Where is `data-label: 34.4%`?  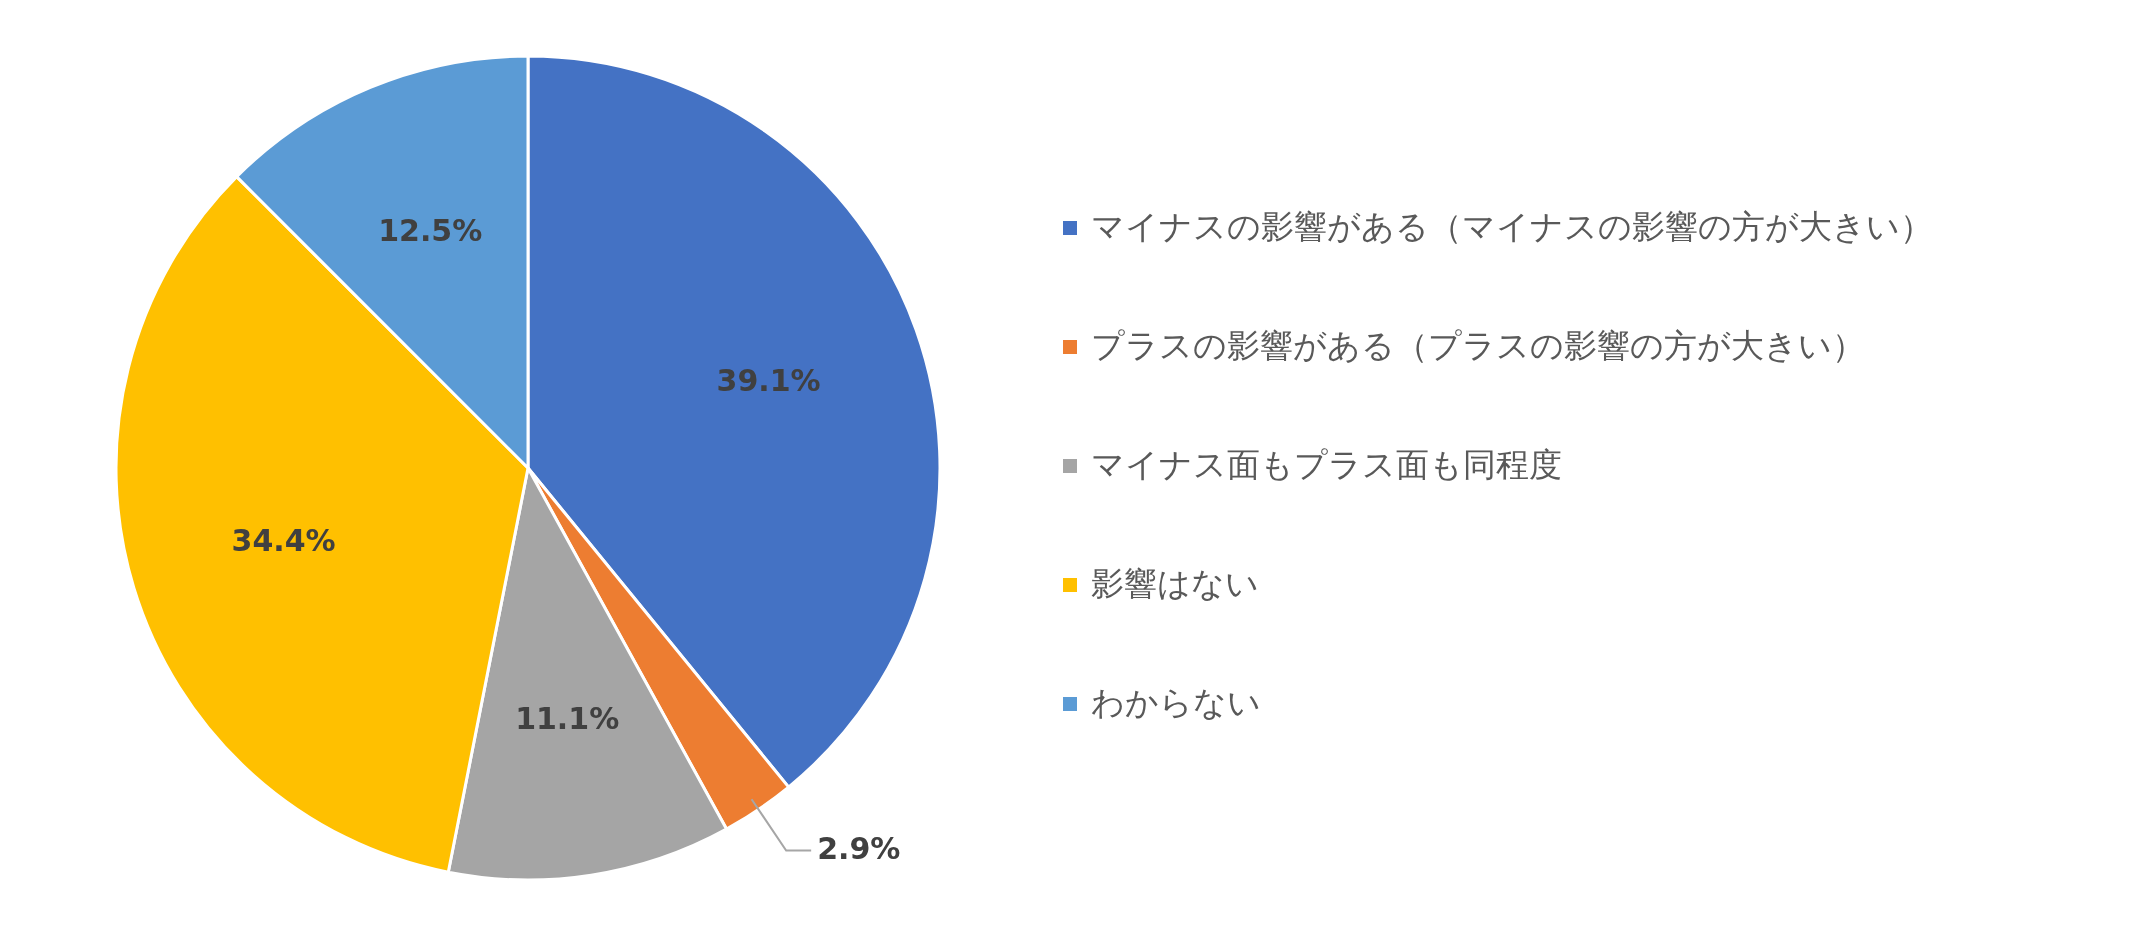
data-label: 34.4% is located at coordinates (283, 540).